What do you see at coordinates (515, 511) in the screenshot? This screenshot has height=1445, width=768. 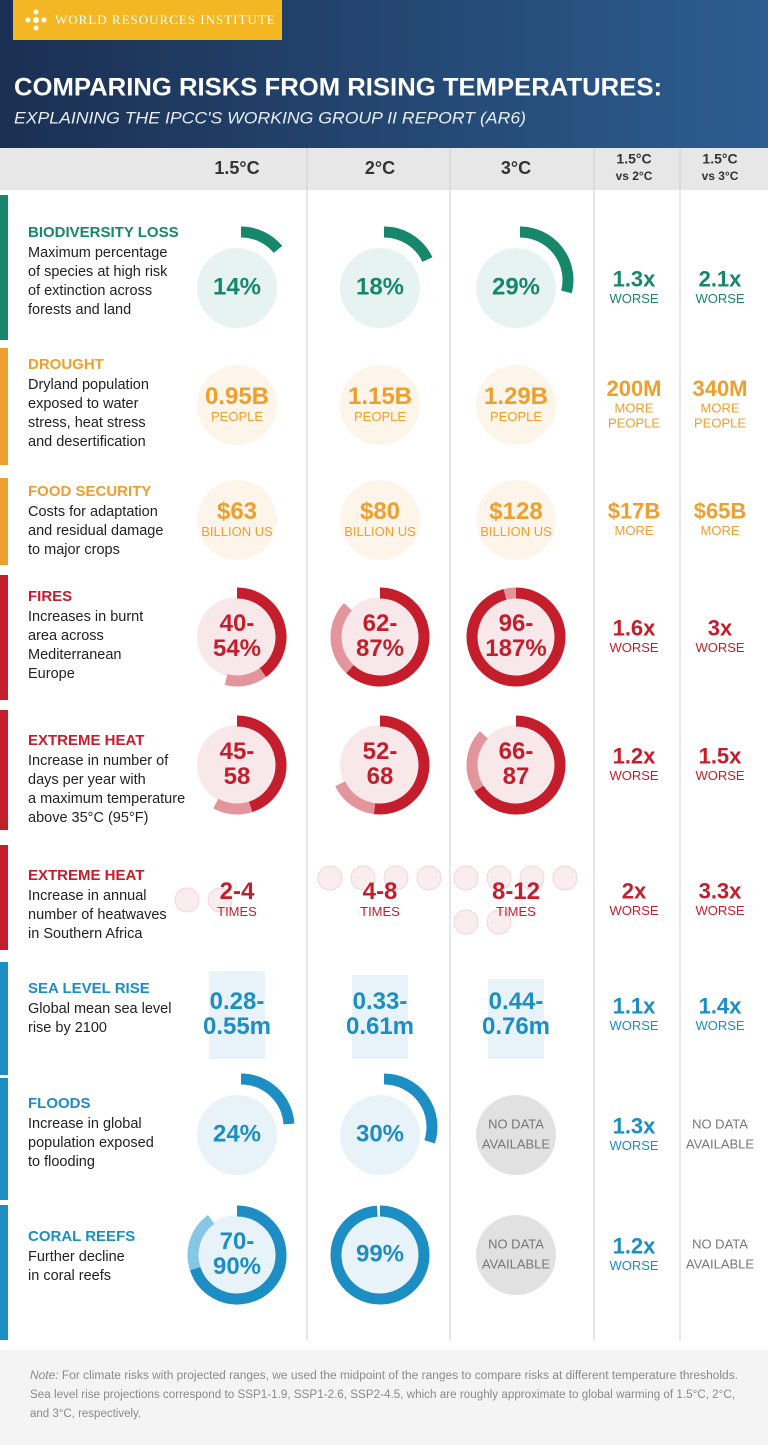 I see `cell-value: $128` at bounding box center [515, 511].